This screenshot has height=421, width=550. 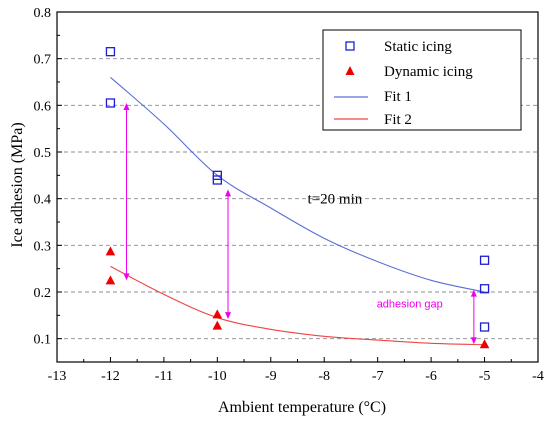 I want to click on fit-2-line, so click(x=297, y=305).